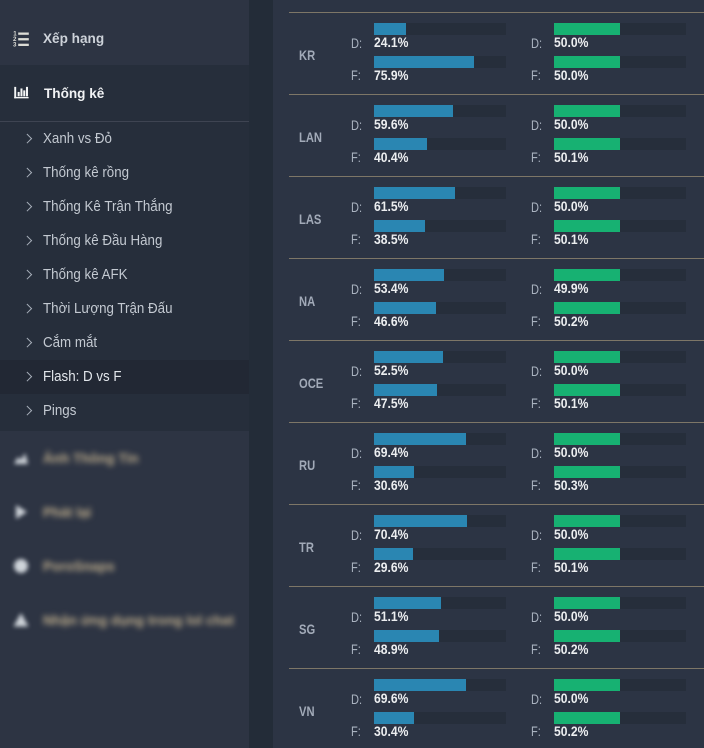  I want to click on svg-text: 3, so click(15, 43).